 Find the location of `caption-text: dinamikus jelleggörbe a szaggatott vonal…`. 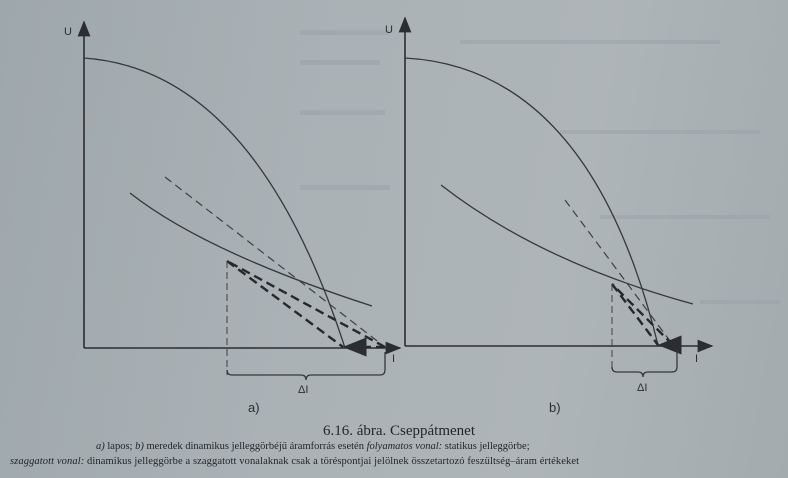

caption-text: dinamikus jelleggörbe a szaggatott vonal… is located at coordinates (332, 461).